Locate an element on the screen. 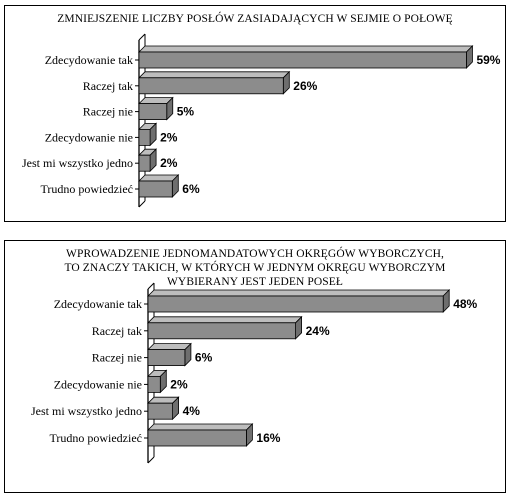 Image resolution: width=507 pixels, height=497 pixels. value-label: 4% is located at coordinates (192, 411).